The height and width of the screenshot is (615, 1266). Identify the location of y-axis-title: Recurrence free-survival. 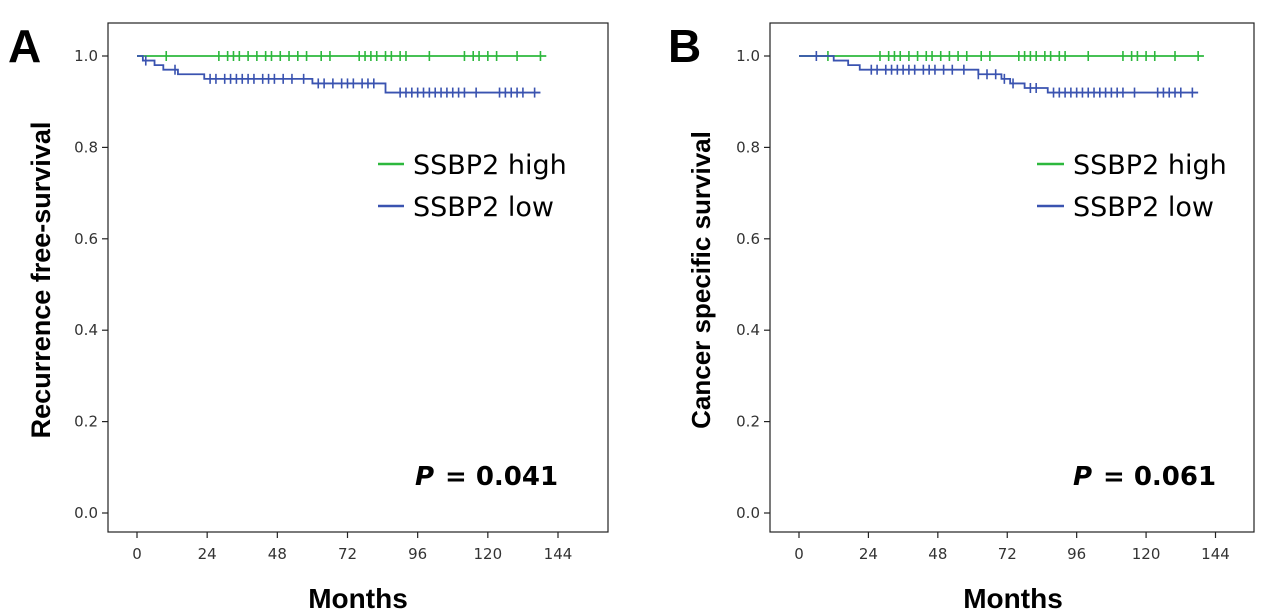
(41, 280).